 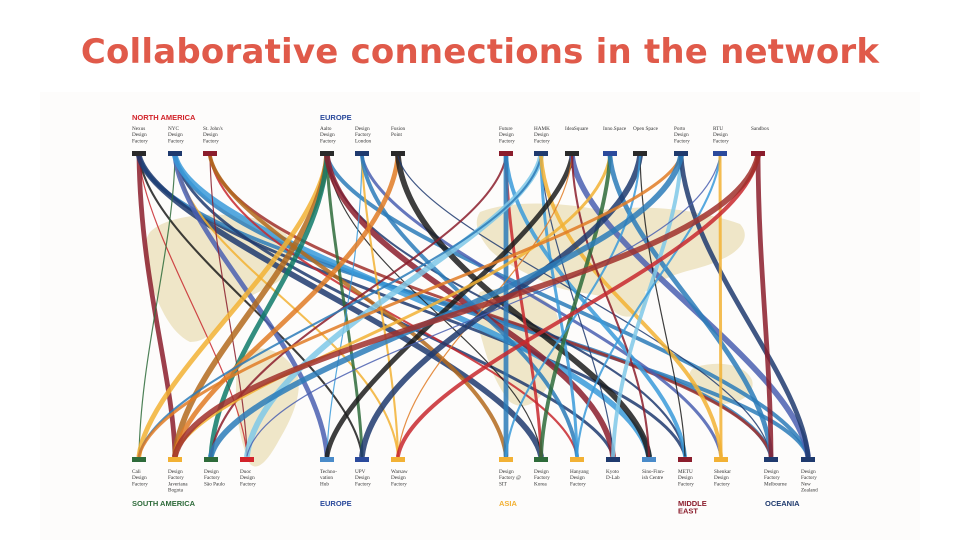 What do you see at coordinates (760, 129) in the screenshot?
I see `top-node-label: Sandbox` at bounding box center [760, 129].